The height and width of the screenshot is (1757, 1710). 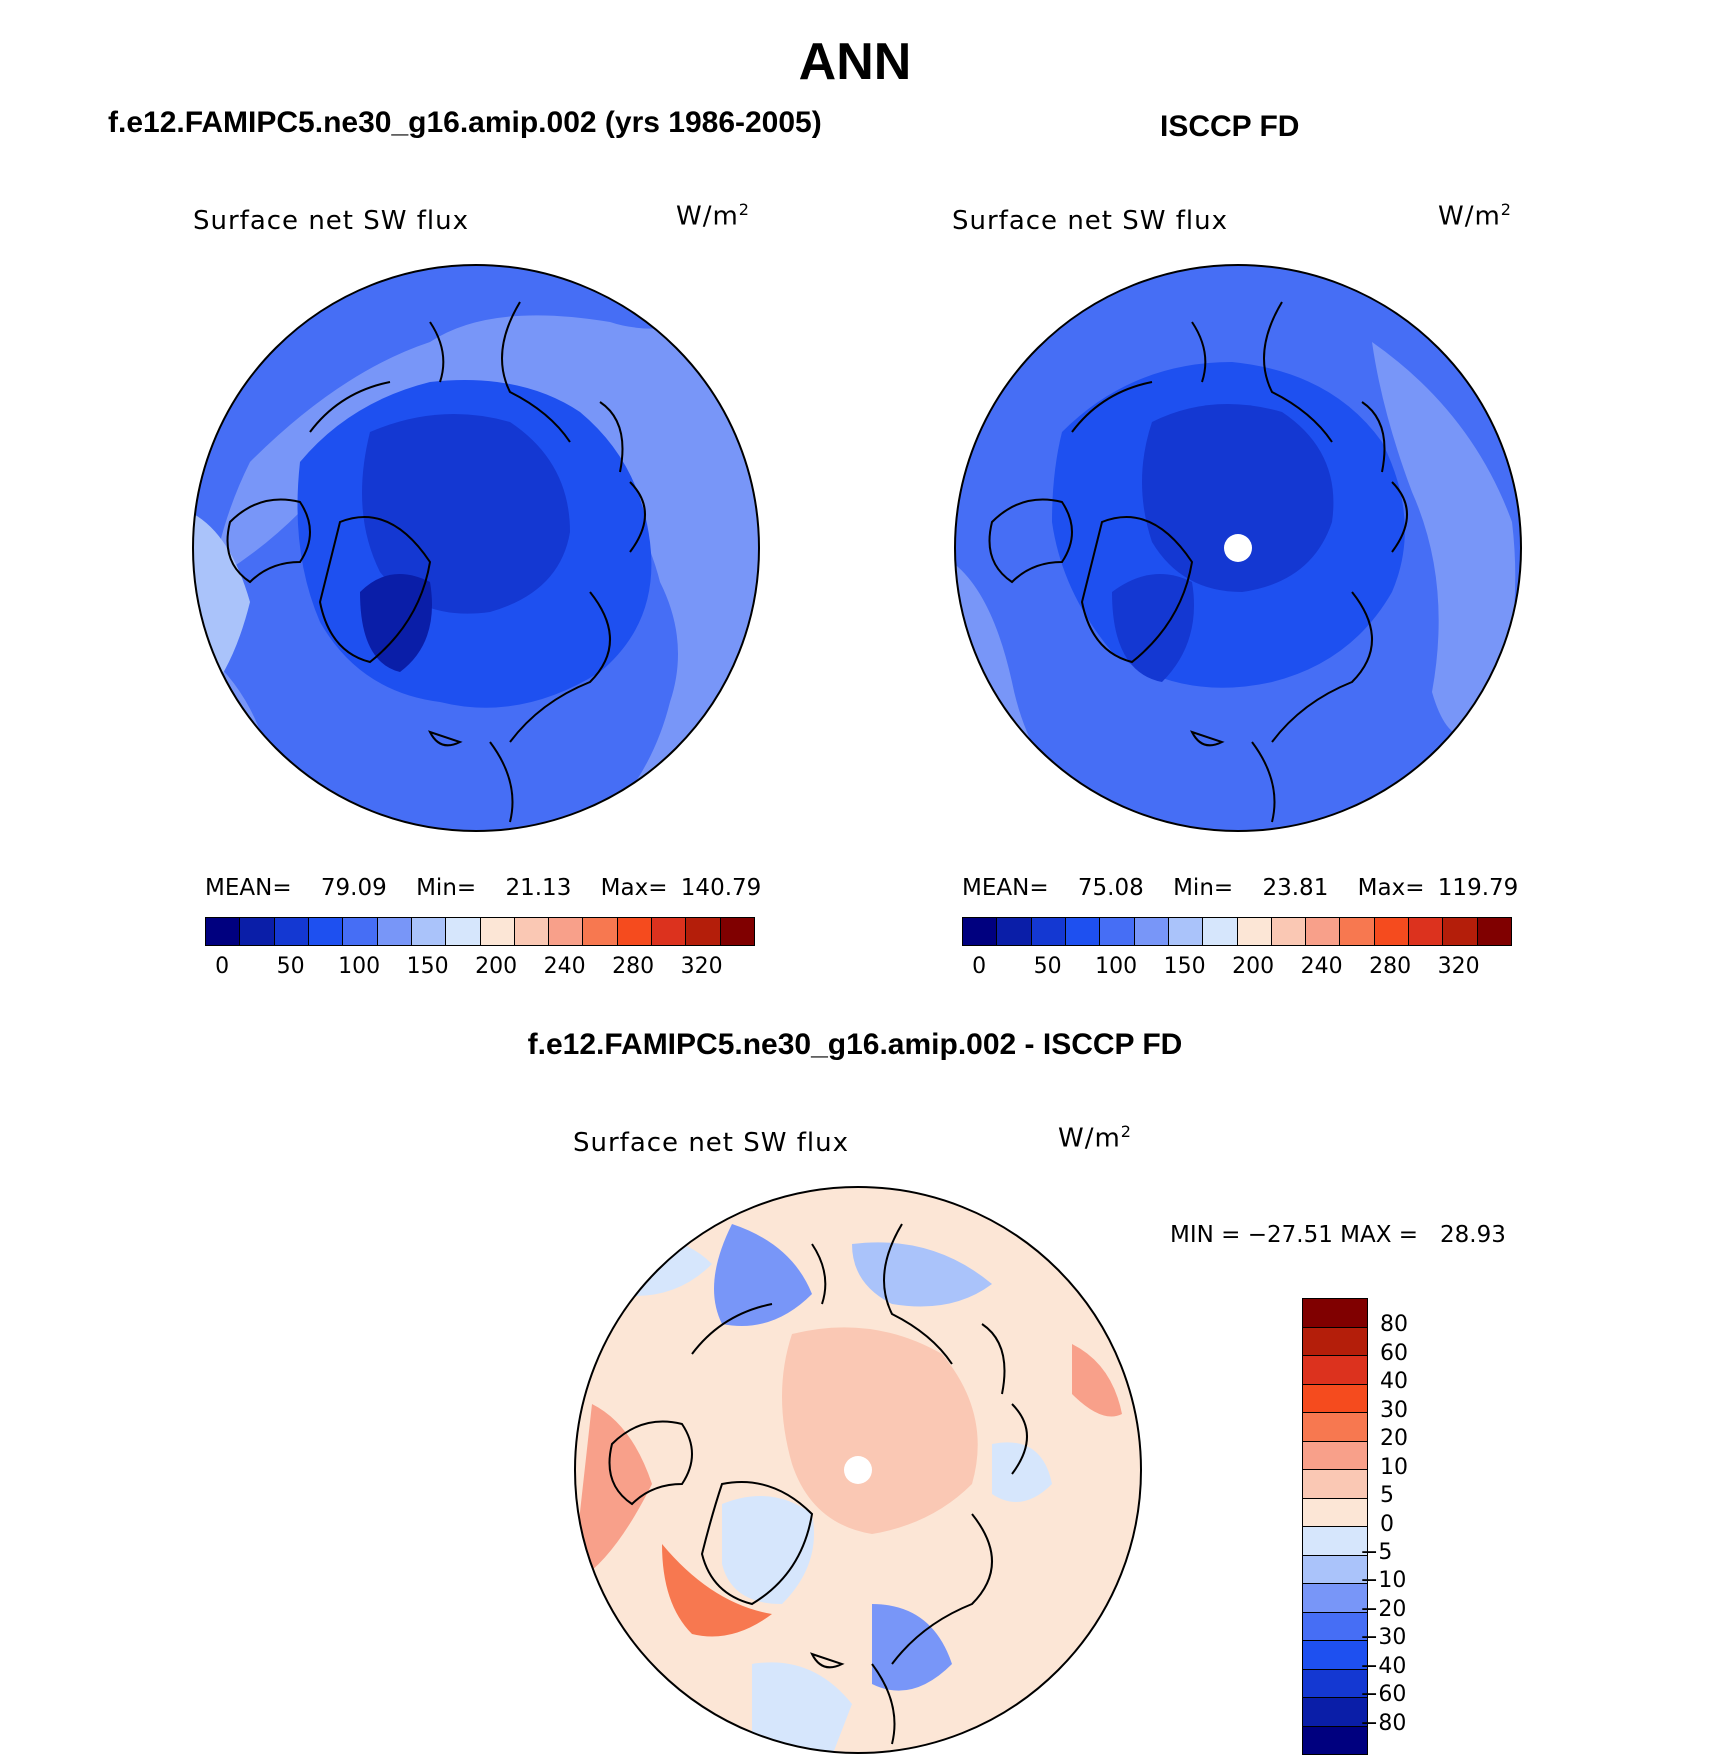 I want to click on figure-title: ANN, so click(x=855, y=62).